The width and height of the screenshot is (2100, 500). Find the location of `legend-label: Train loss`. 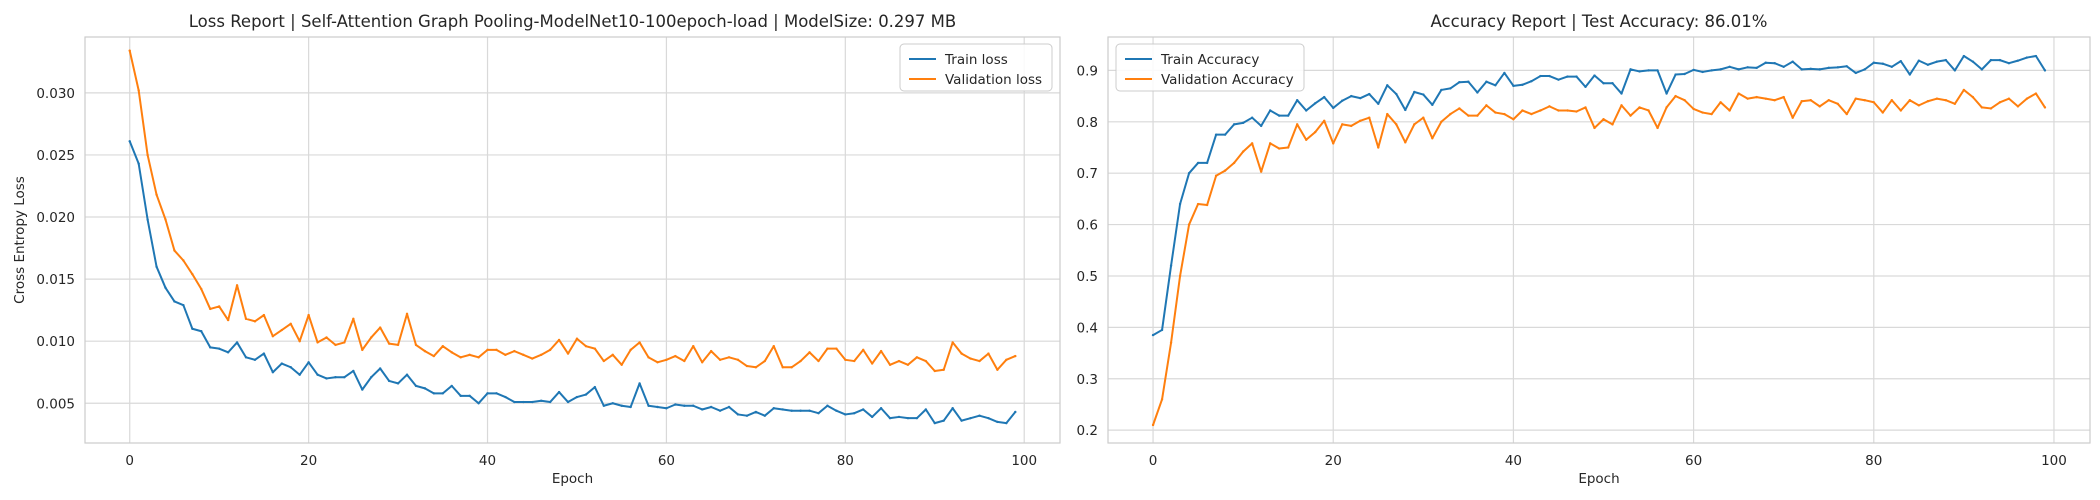

legend-label: Train loss is located at coordinates (976, 60).